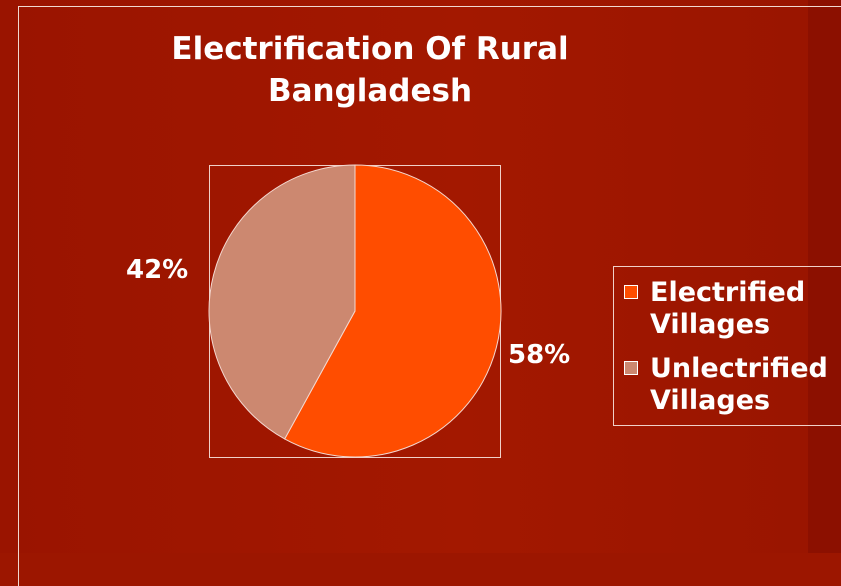 This screenshot has height=586, width=841. What do you see at coordinates (631, 368) in the screenshot?
I see `legend-swatch-unelectrified` at bounding box center [631, 368].